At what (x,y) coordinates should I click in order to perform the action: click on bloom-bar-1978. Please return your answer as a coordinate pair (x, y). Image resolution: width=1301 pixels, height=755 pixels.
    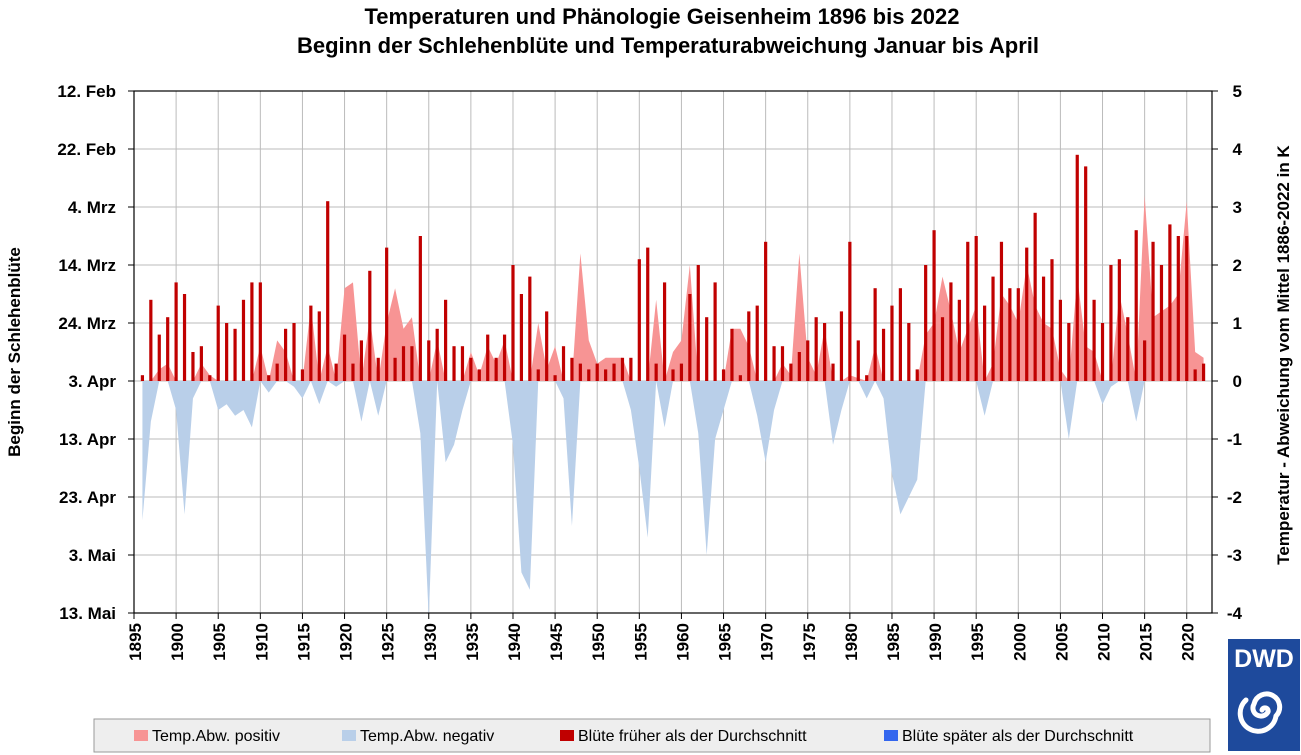
    Looking at the image, I should click on (833, 372).